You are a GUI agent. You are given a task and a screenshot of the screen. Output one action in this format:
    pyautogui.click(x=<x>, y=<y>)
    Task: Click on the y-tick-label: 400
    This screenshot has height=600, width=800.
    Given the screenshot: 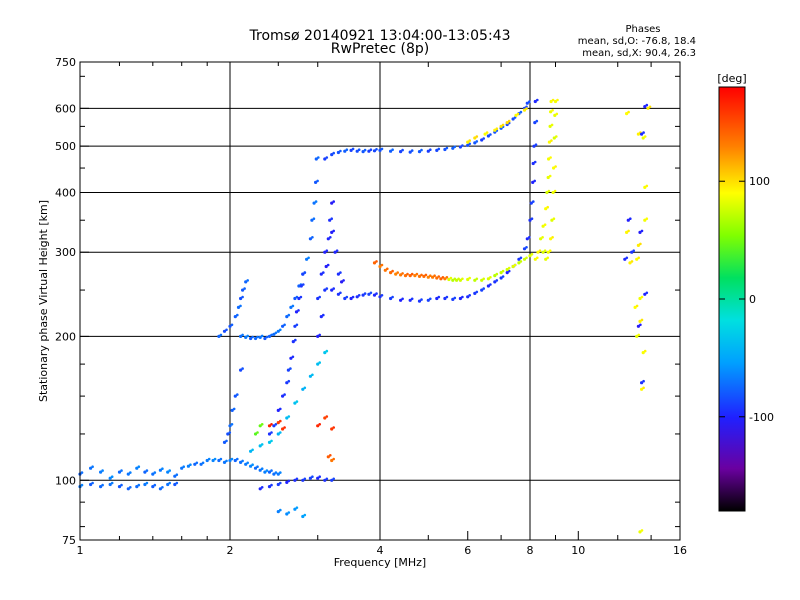 What is the action you would take?
    pyautogui.click(x=65, y=192)
    